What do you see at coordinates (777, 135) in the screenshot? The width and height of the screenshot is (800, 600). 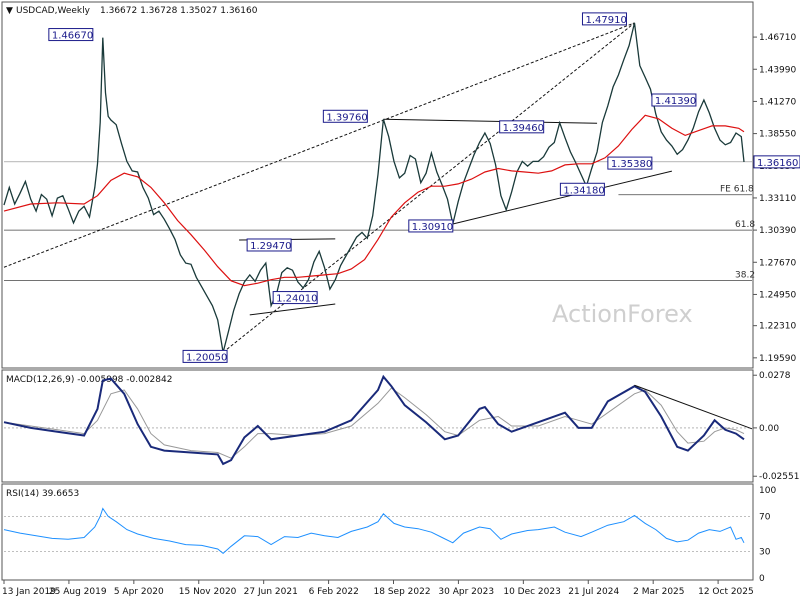 I see `price-y-tick-label-3: 1.38550` at bounding box center [777, 135].